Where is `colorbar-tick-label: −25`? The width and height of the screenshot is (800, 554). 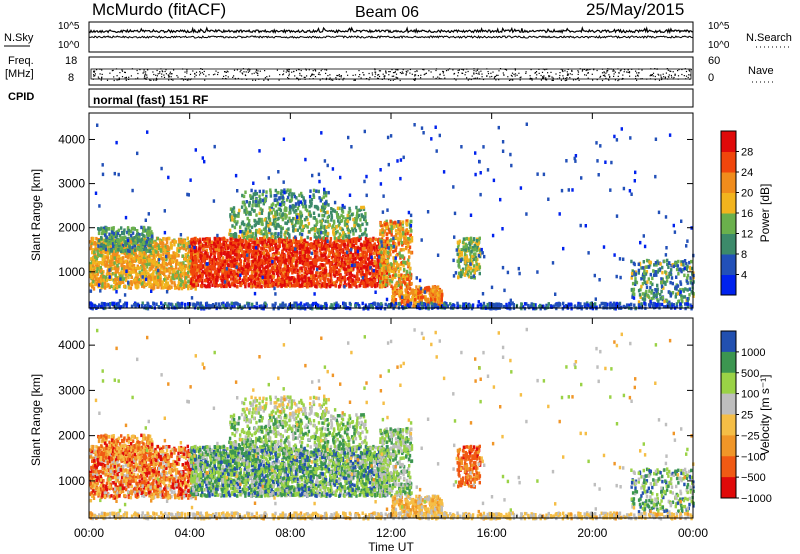 colorbar-tick-label: −25 is located at coordinates (750, 436).